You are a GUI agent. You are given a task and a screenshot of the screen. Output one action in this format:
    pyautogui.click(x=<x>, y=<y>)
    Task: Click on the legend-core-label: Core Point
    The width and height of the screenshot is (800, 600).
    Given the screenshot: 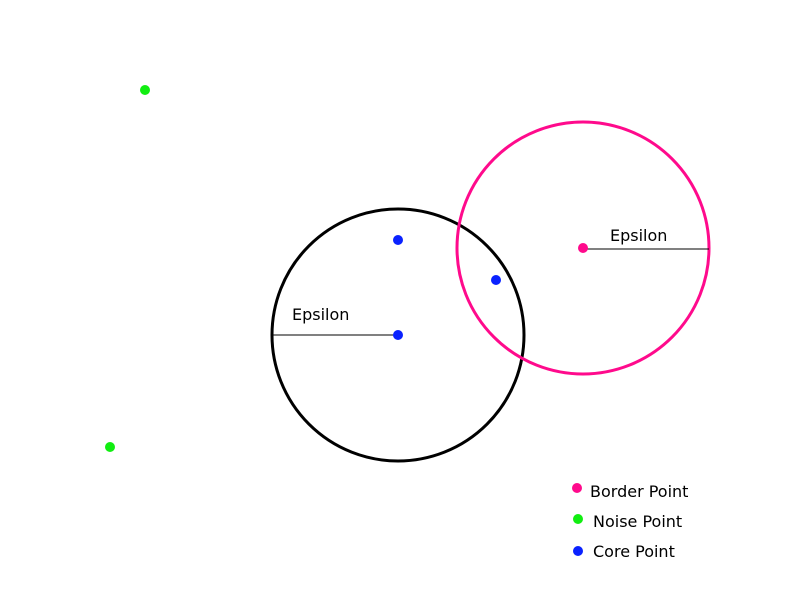 What is the action you would take?
    pyautogui.click(x=634, y=551)
    